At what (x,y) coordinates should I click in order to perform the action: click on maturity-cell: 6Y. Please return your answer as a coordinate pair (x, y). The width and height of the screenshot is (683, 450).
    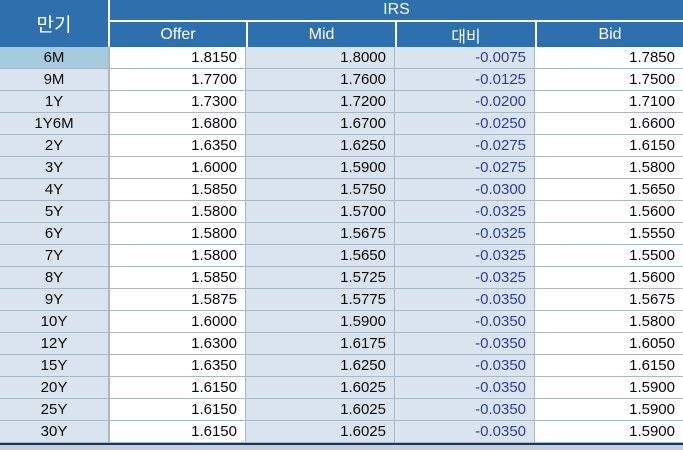
    Looking at the image, I should click on (55, 234).